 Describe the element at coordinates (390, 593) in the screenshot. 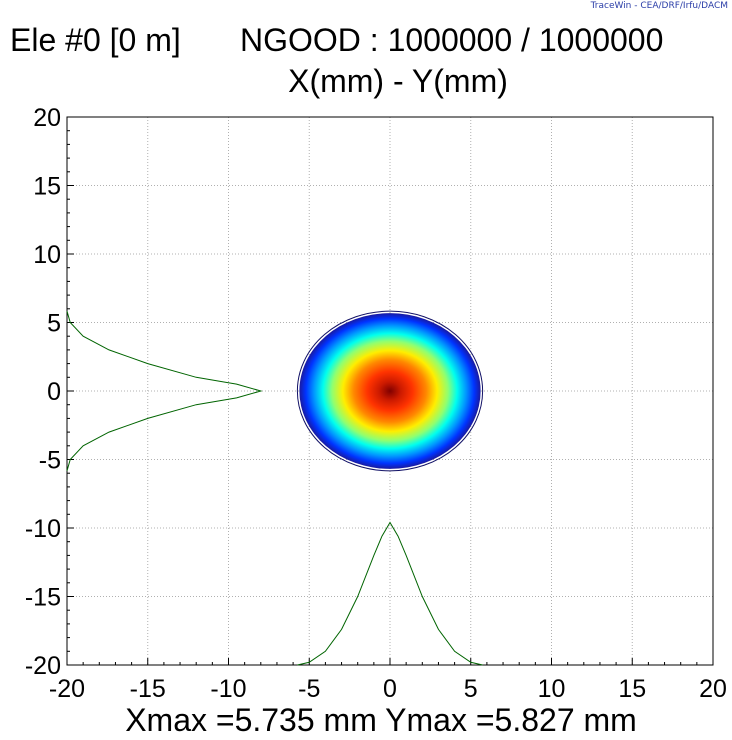

I see `x-profile-curve` at that location.